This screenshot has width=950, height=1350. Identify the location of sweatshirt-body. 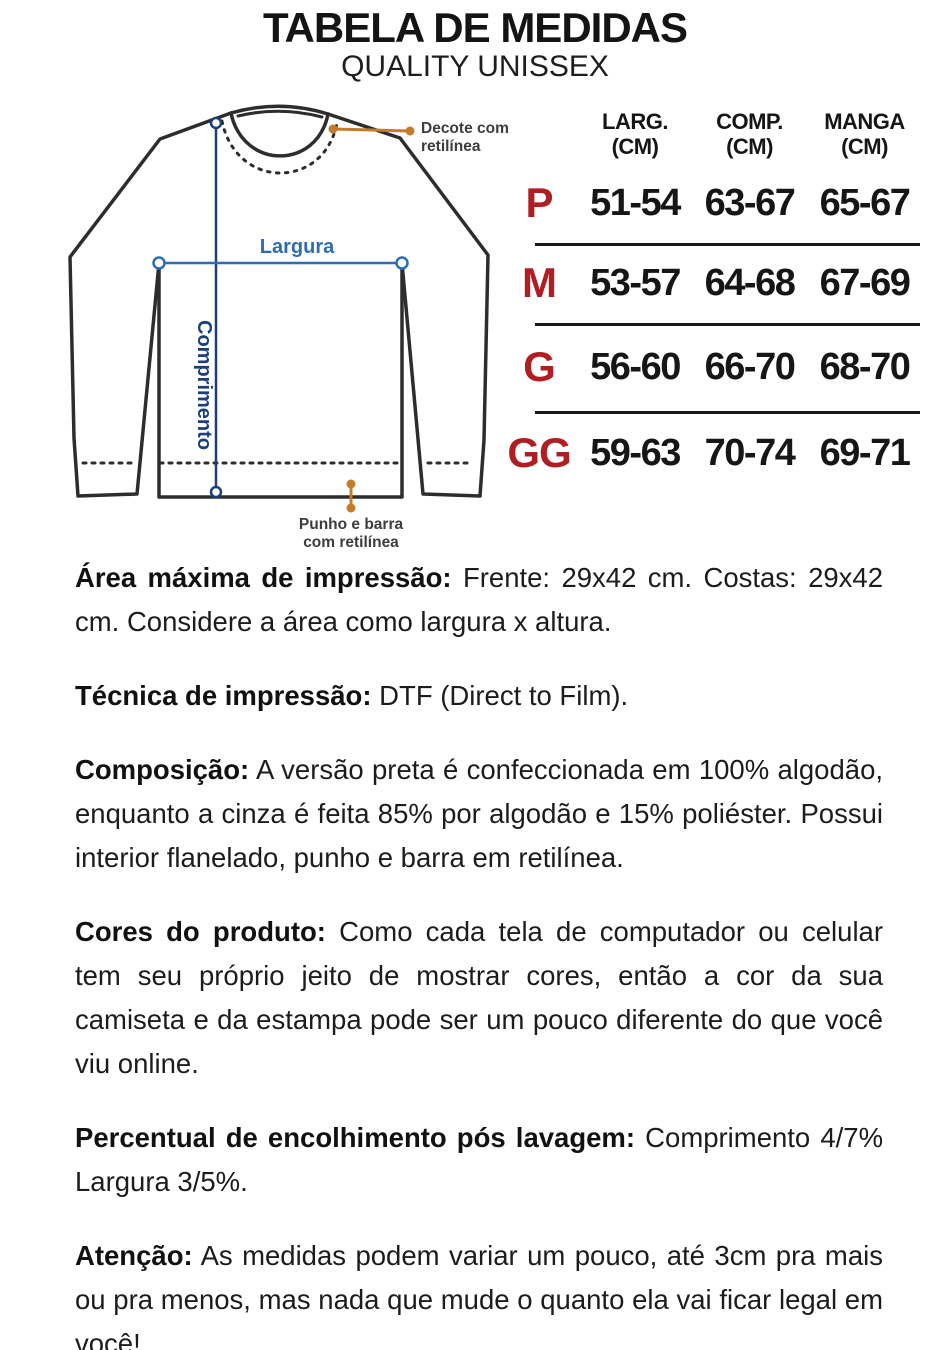
(280, 380).